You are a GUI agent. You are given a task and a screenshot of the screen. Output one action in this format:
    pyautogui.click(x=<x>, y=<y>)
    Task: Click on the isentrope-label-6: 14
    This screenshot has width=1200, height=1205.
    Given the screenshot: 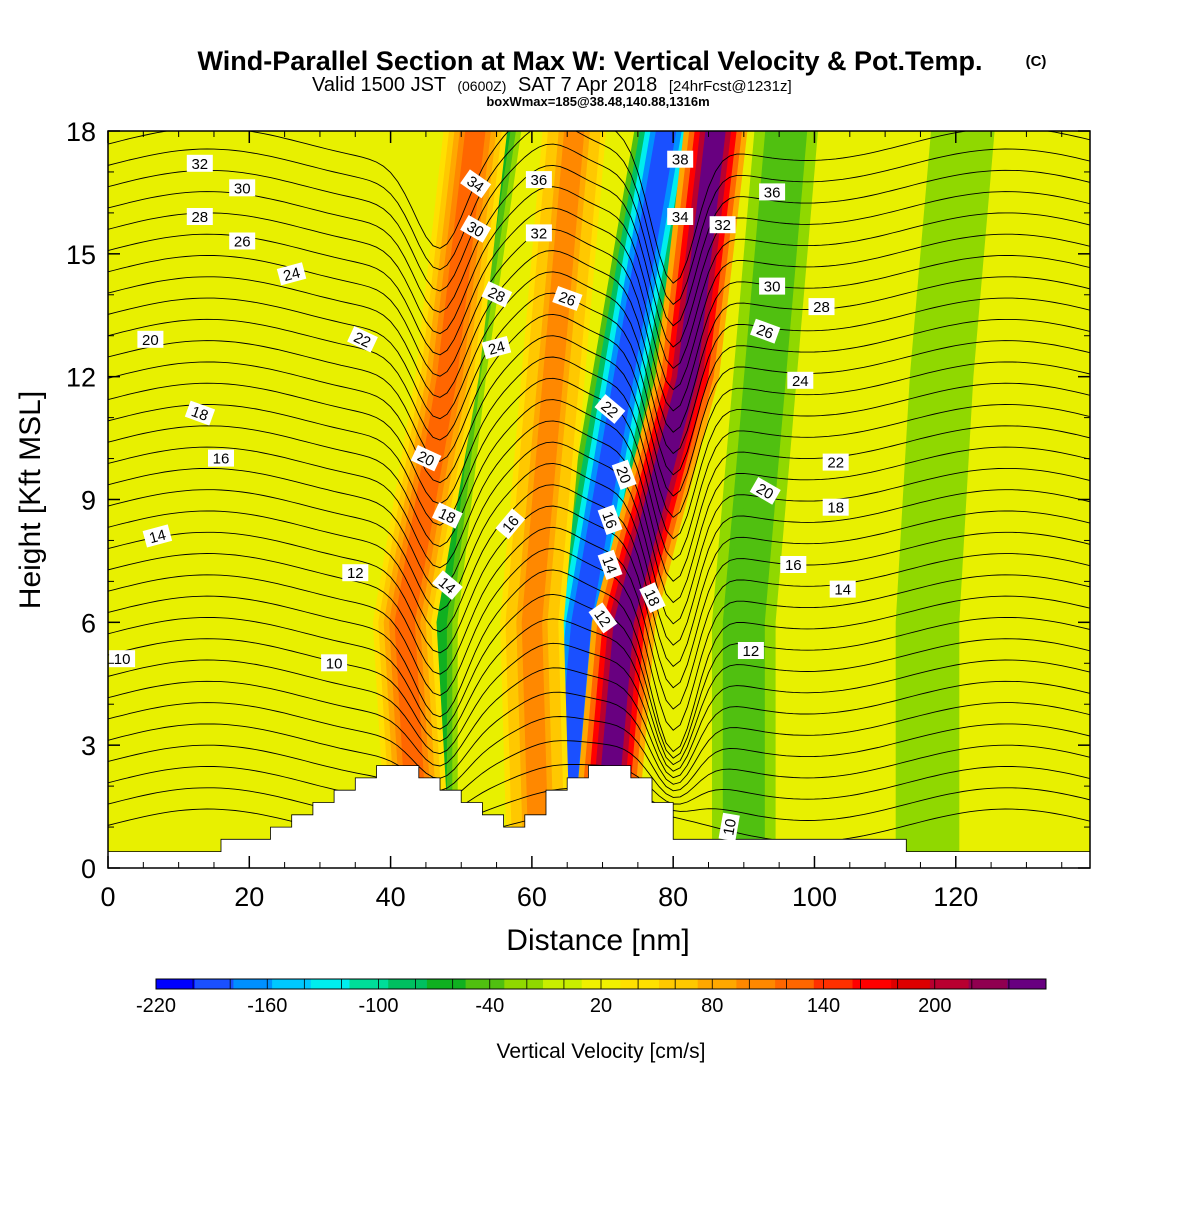 What is the action you would take?
    pyautogui.click(x=157, y=536)
    